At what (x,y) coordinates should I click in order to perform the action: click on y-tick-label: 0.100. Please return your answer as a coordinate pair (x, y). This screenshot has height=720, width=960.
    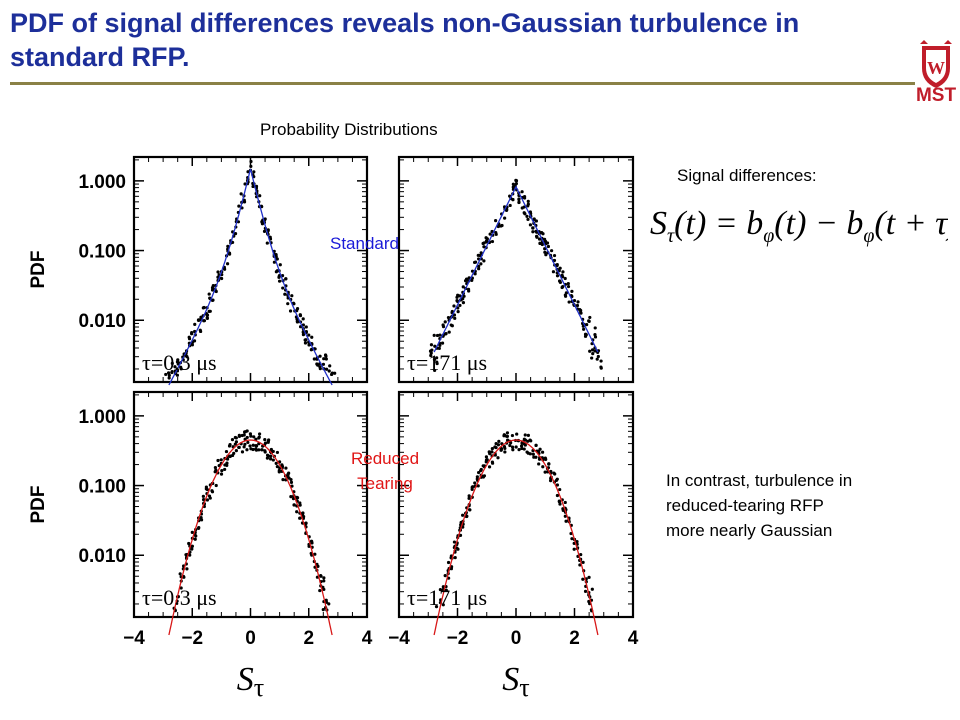
    Looking at the image, I should click on (102, 487).